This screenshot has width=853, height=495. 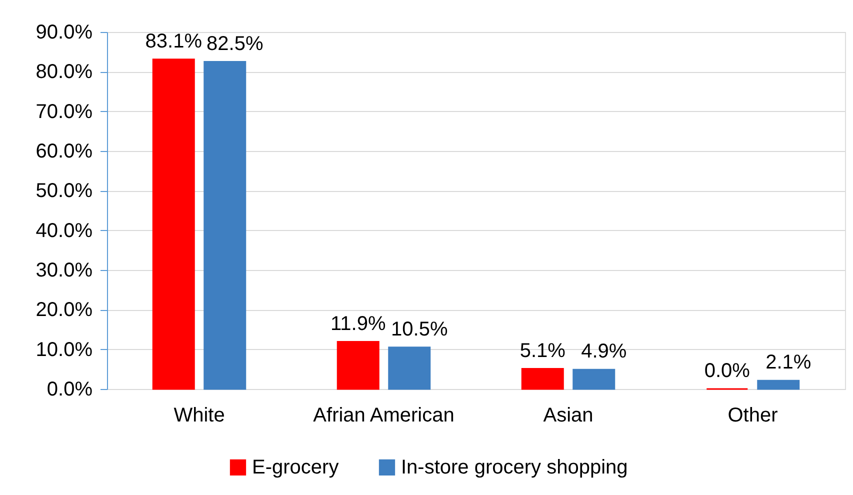 What do you see at coordinates (64, 271) in the screenshot?
I see `y-tick-label: 30.0%` at bounding box center [64, 271].